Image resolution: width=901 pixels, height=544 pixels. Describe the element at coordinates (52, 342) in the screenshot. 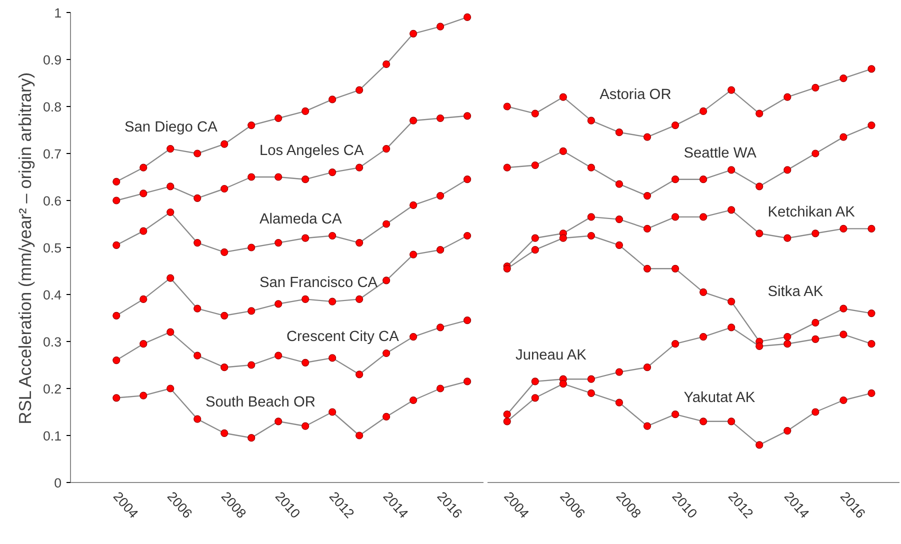

I see `y-tick-label: 0.3` at that location.